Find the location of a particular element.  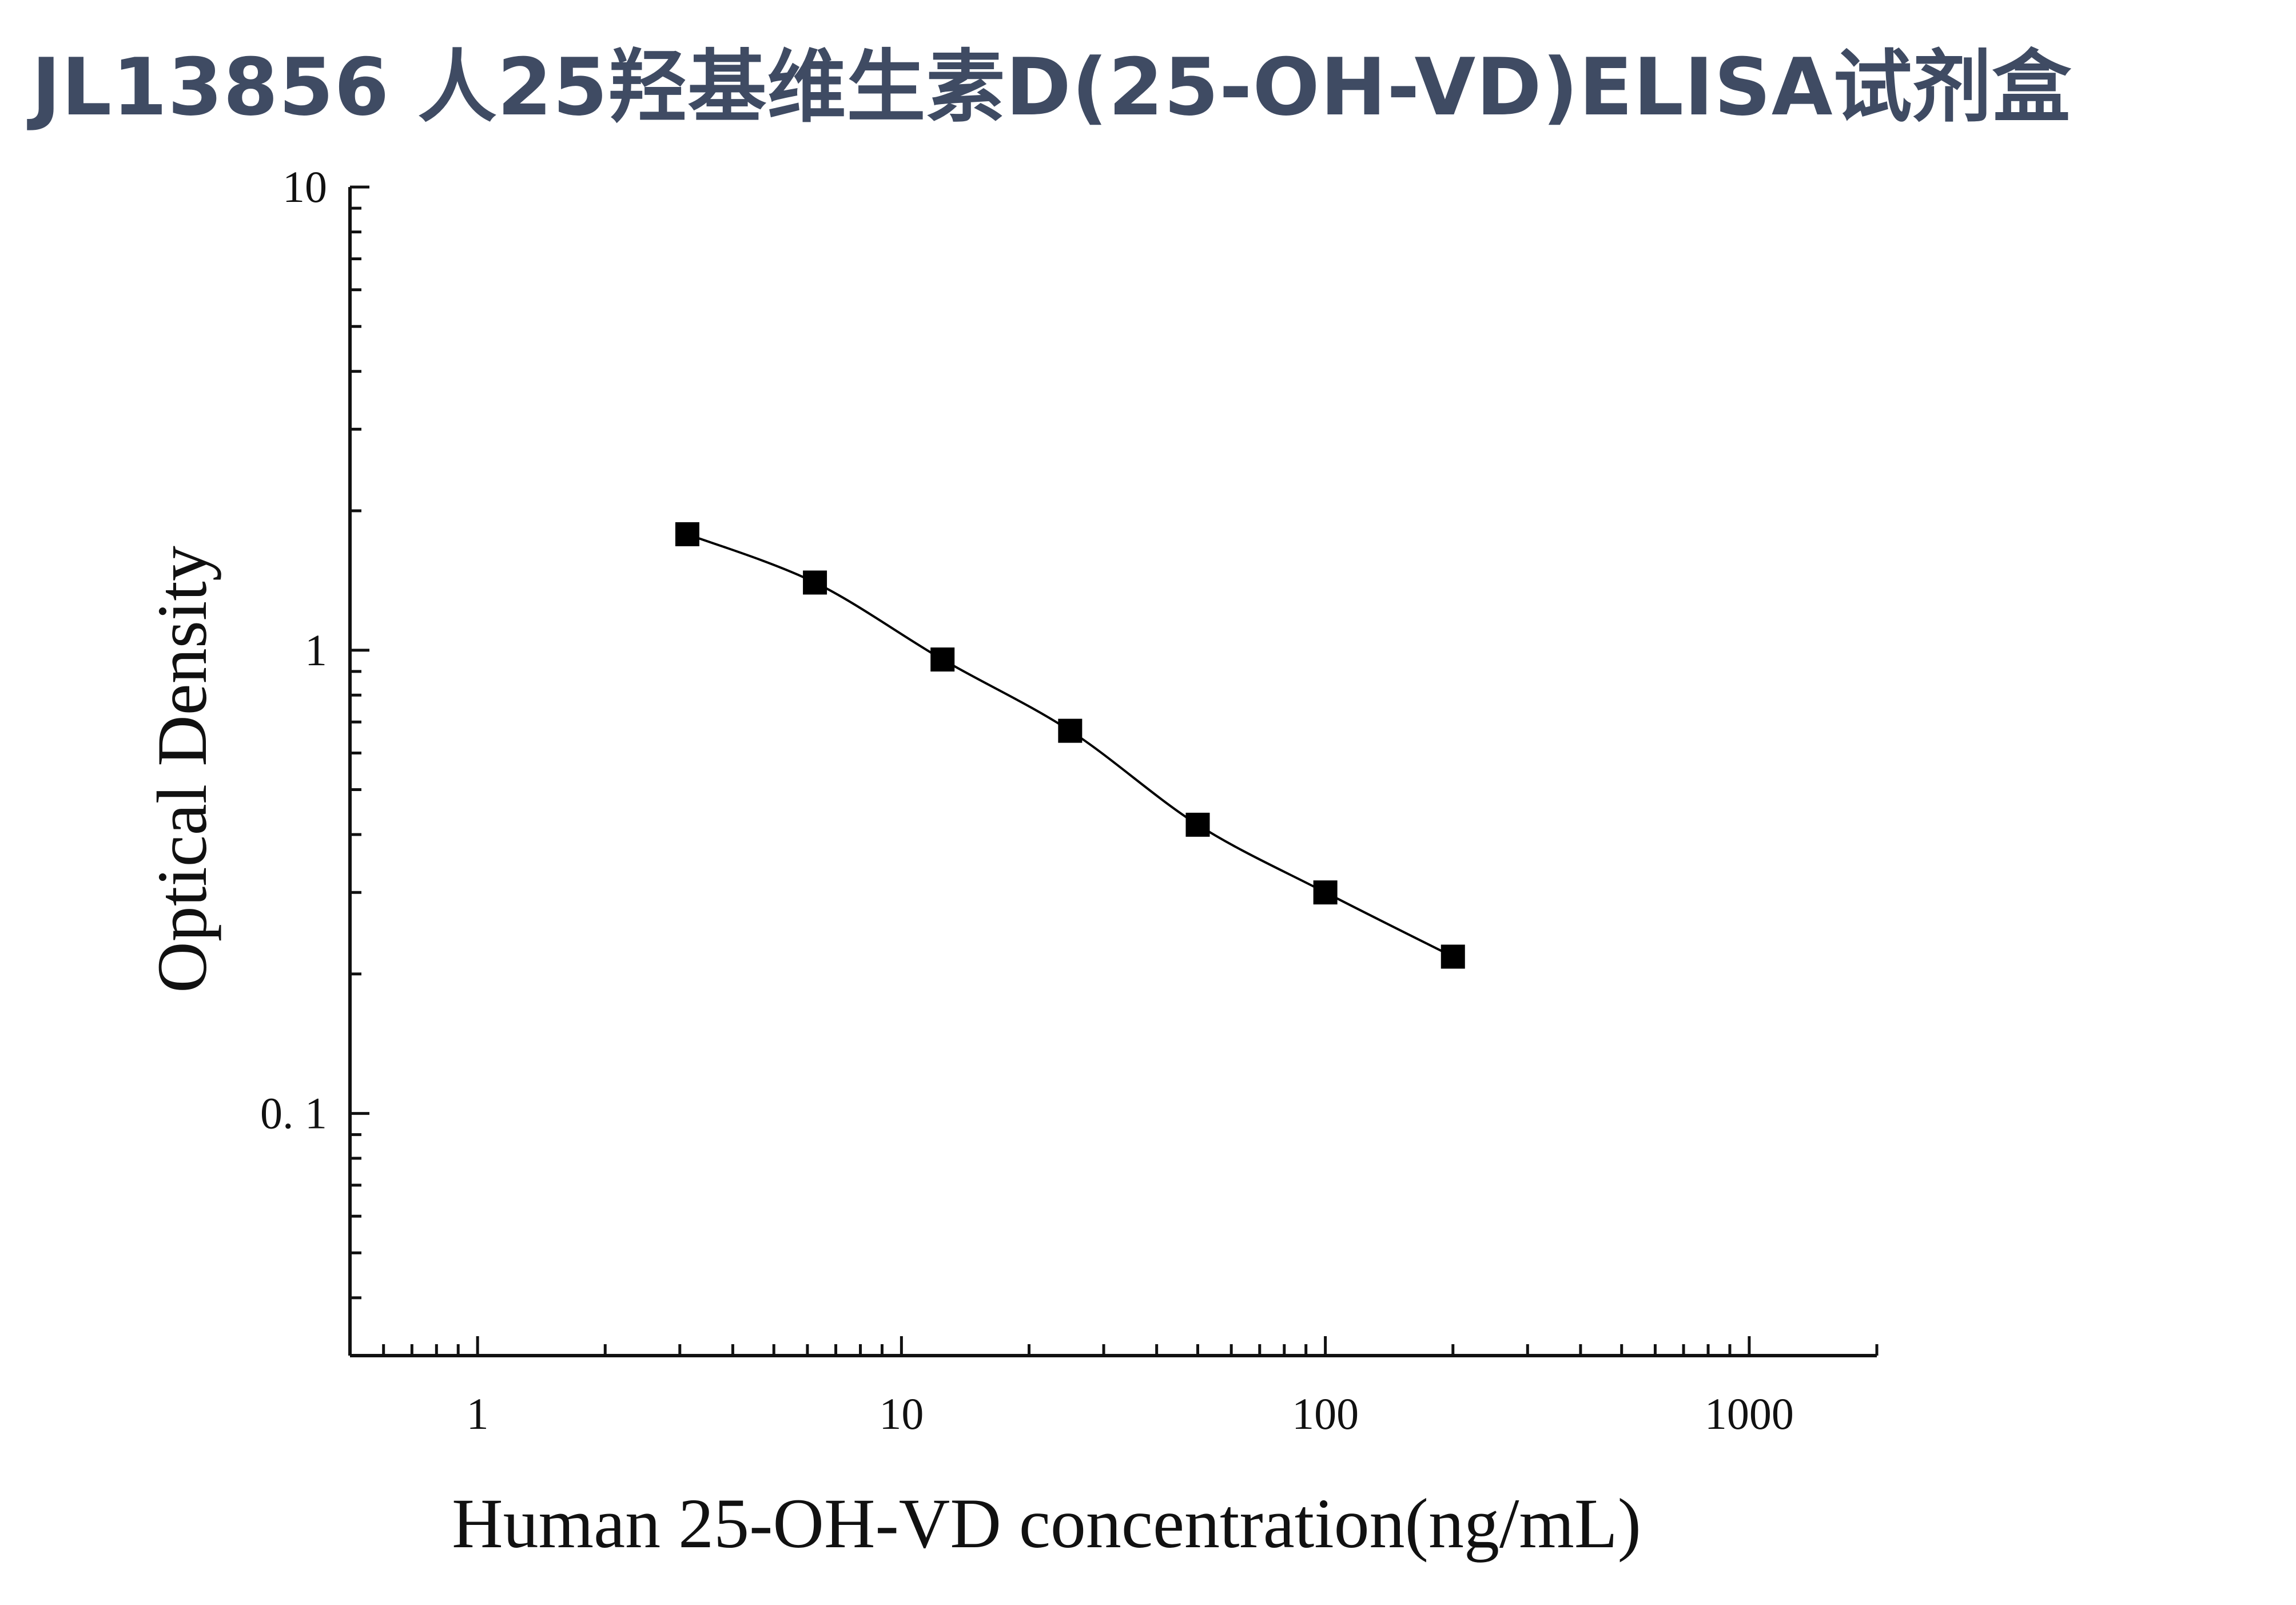

y-tick-label: 1 is located at coordinates (316, 650).